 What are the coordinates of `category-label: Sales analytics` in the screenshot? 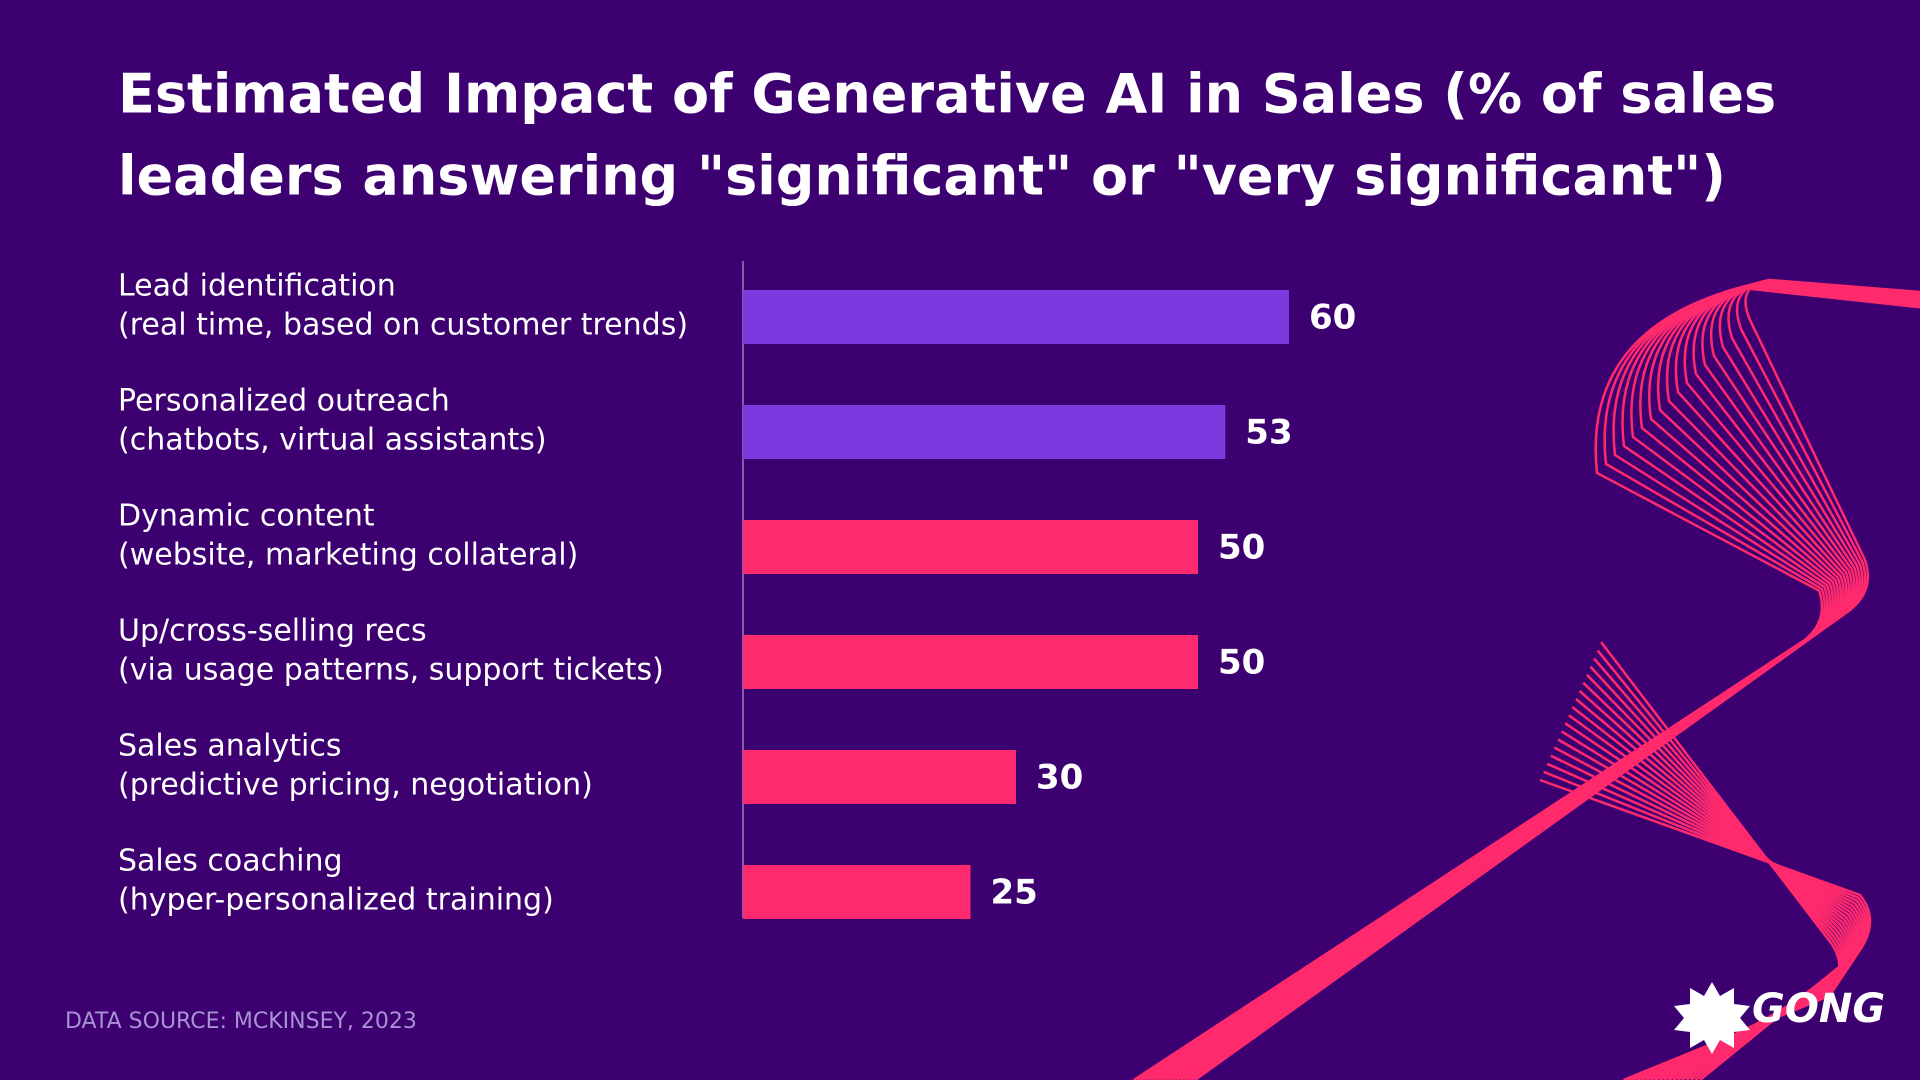 It's located at (229, 746).